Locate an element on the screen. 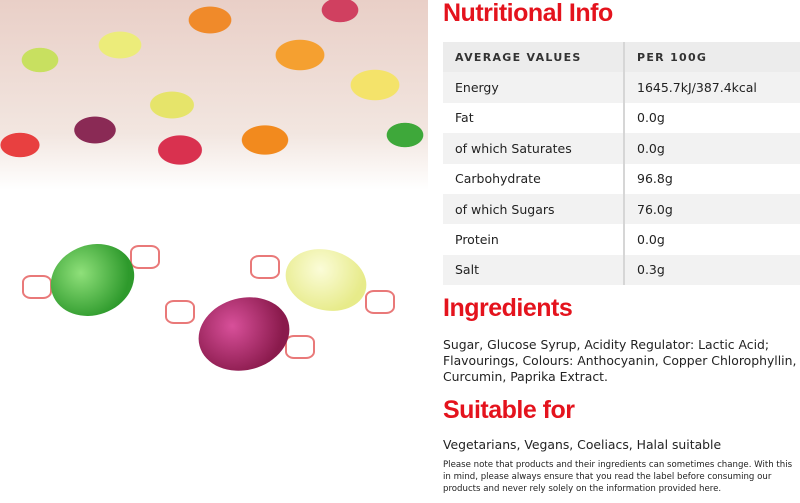  table-row: Fat 0.0g is located at coordinates (621, 118).